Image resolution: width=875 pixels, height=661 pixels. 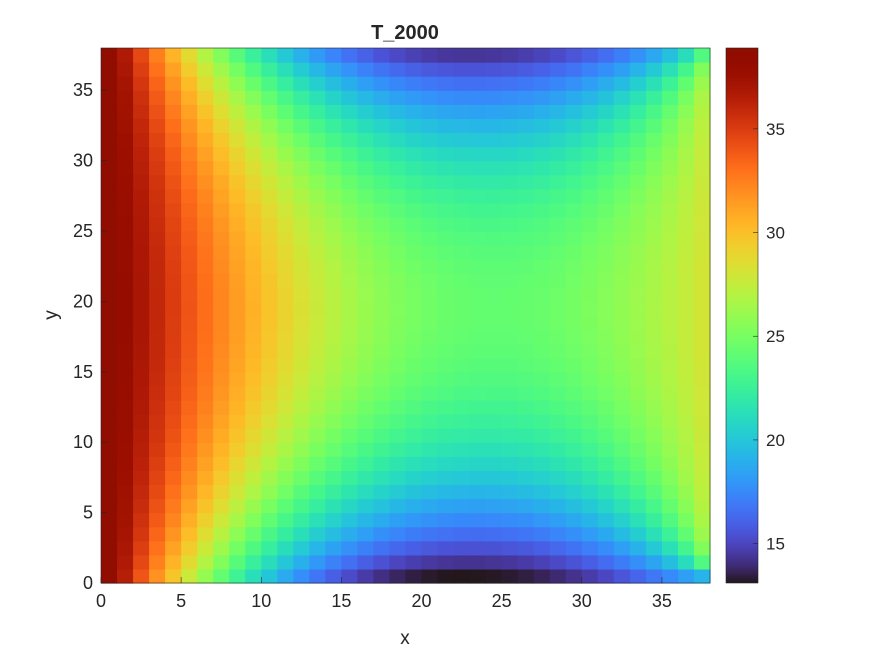 I want to click on x-tick-label: 15, so click(x=341, y=601).